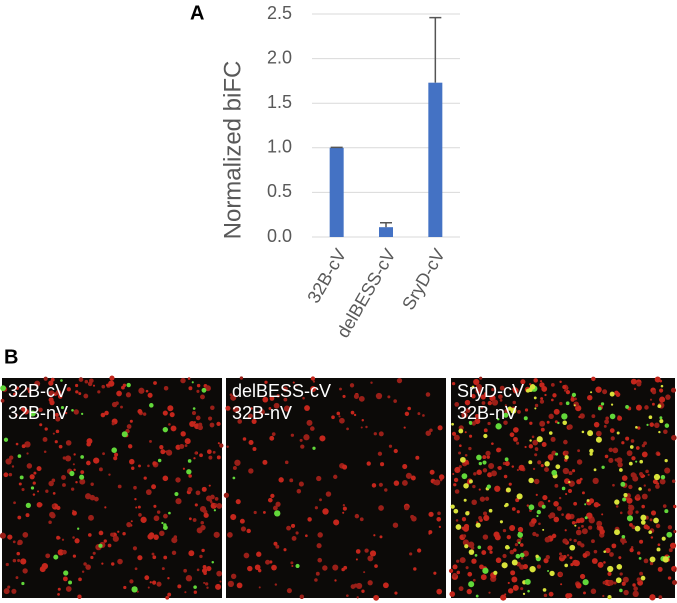 The width and height of the screenshot is (677, 603). I want to click on x-tick-label: SryD-cV, so click(423, 279).